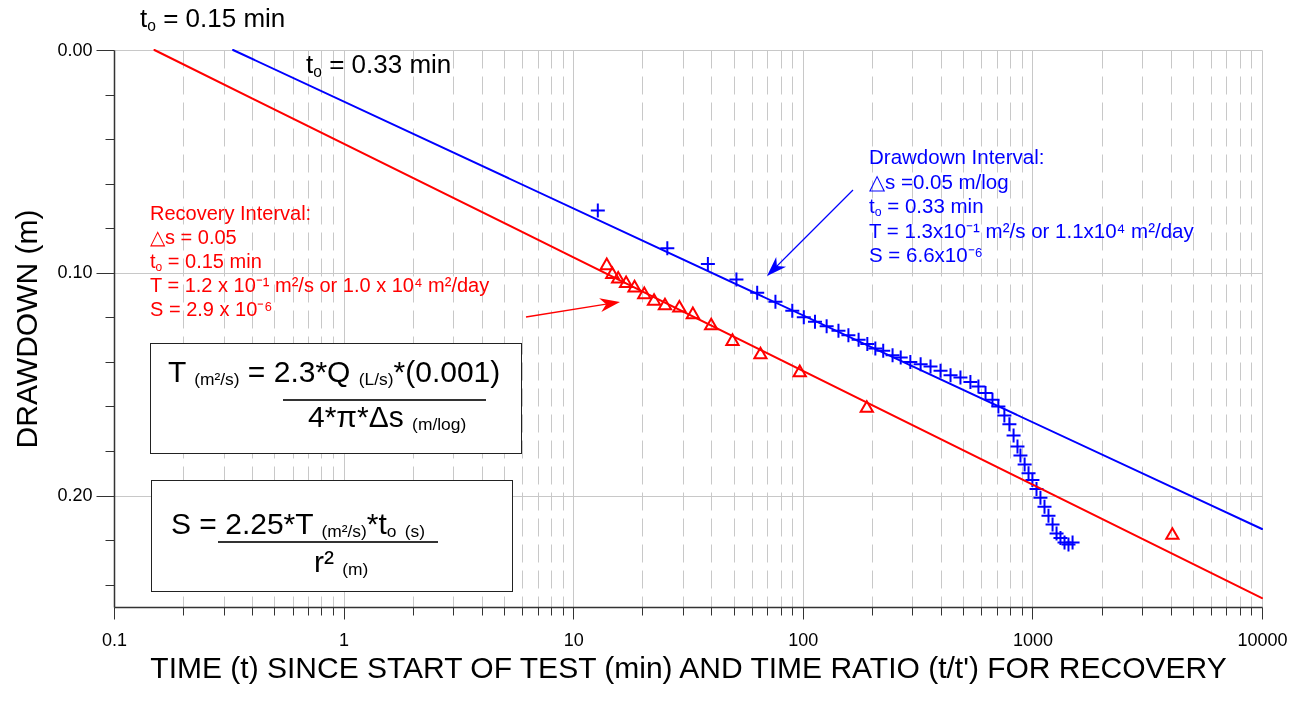 This screenshot has width=1312, height=710. I want to click on x-tick-label: 1, so click(344, 639).